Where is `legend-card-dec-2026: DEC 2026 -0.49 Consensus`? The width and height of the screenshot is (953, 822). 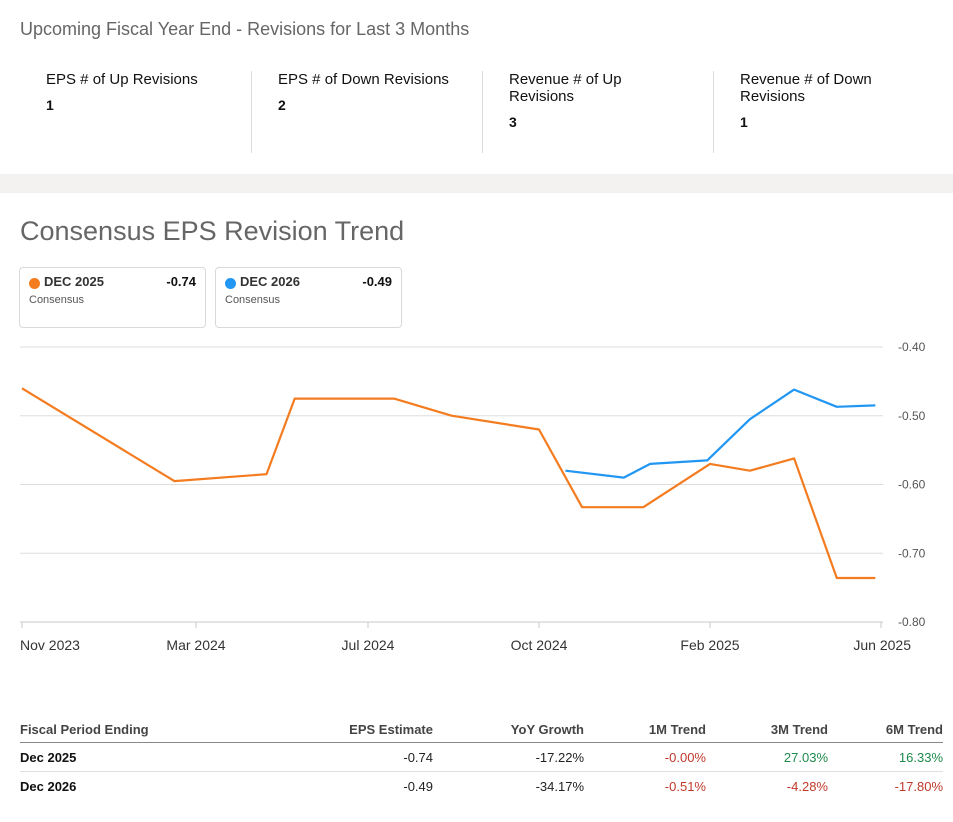 legend-card-dec-2026: DEC 2026 -0.49 Consensus is located at coordinates (308, 297).